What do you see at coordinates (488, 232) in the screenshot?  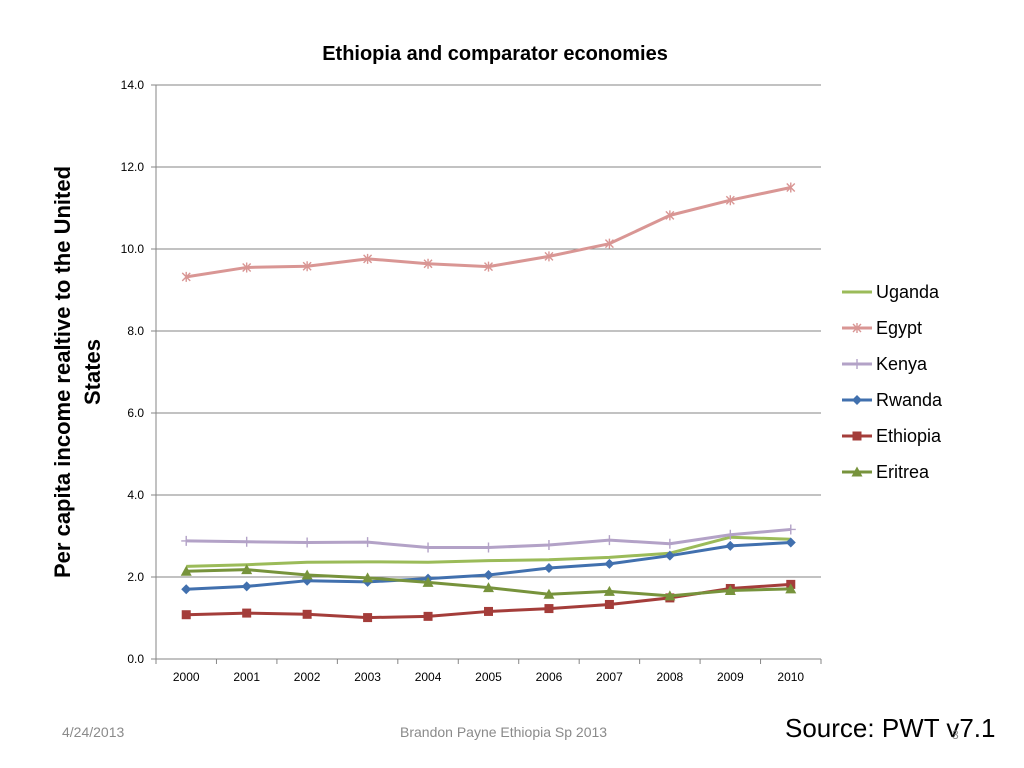 I see `series-egypt` at bounding box center [488, 232].